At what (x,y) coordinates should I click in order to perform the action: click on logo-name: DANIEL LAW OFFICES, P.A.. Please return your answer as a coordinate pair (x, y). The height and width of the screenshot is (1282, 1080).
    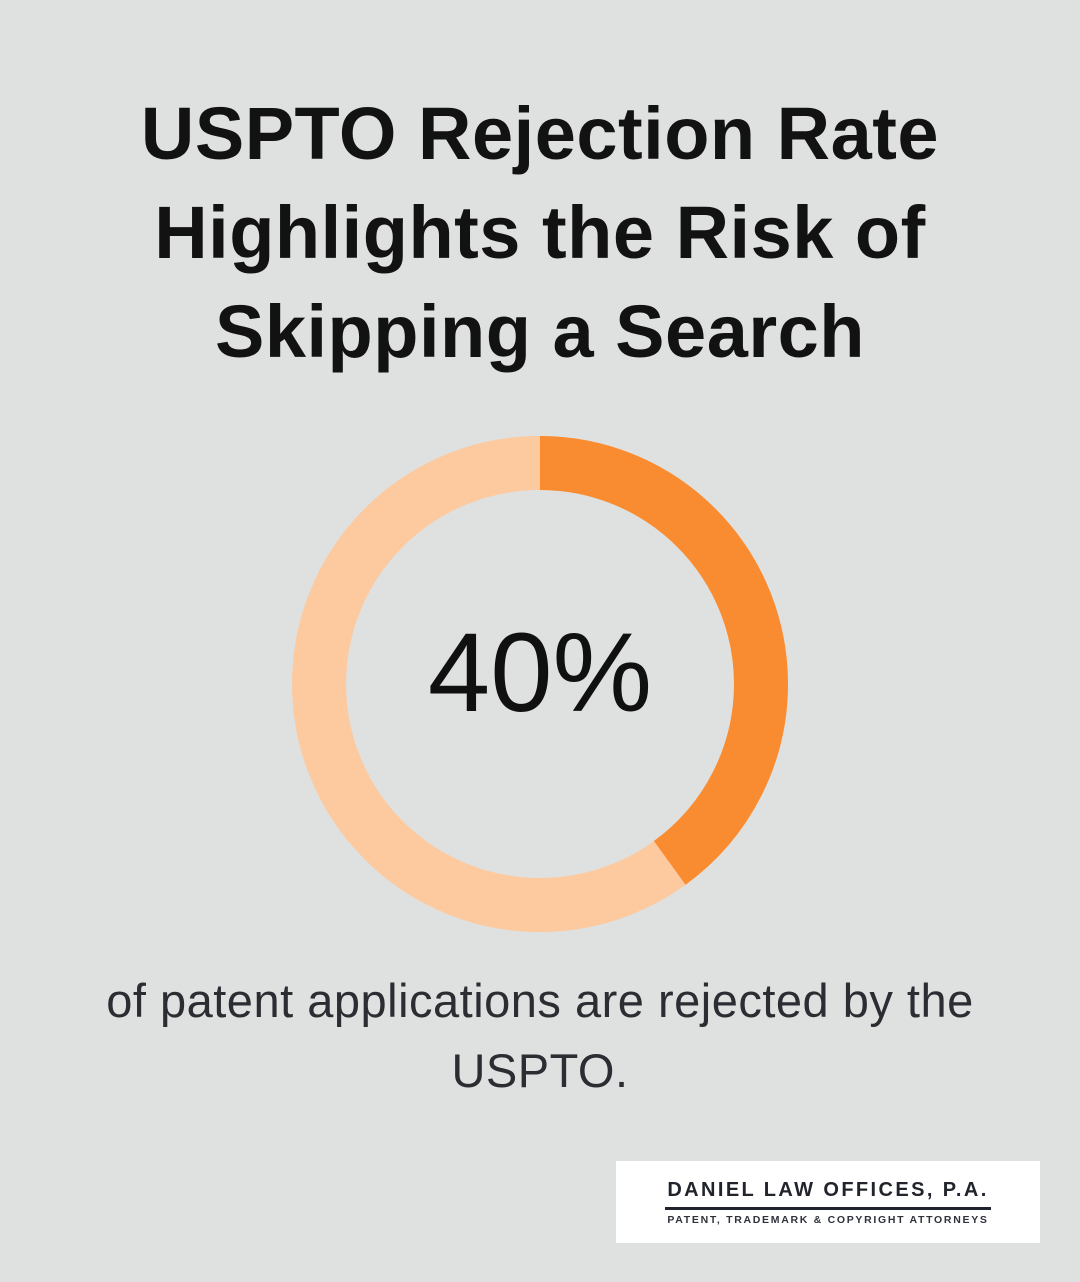
    Looking at the image, I should click on (828, 1194).